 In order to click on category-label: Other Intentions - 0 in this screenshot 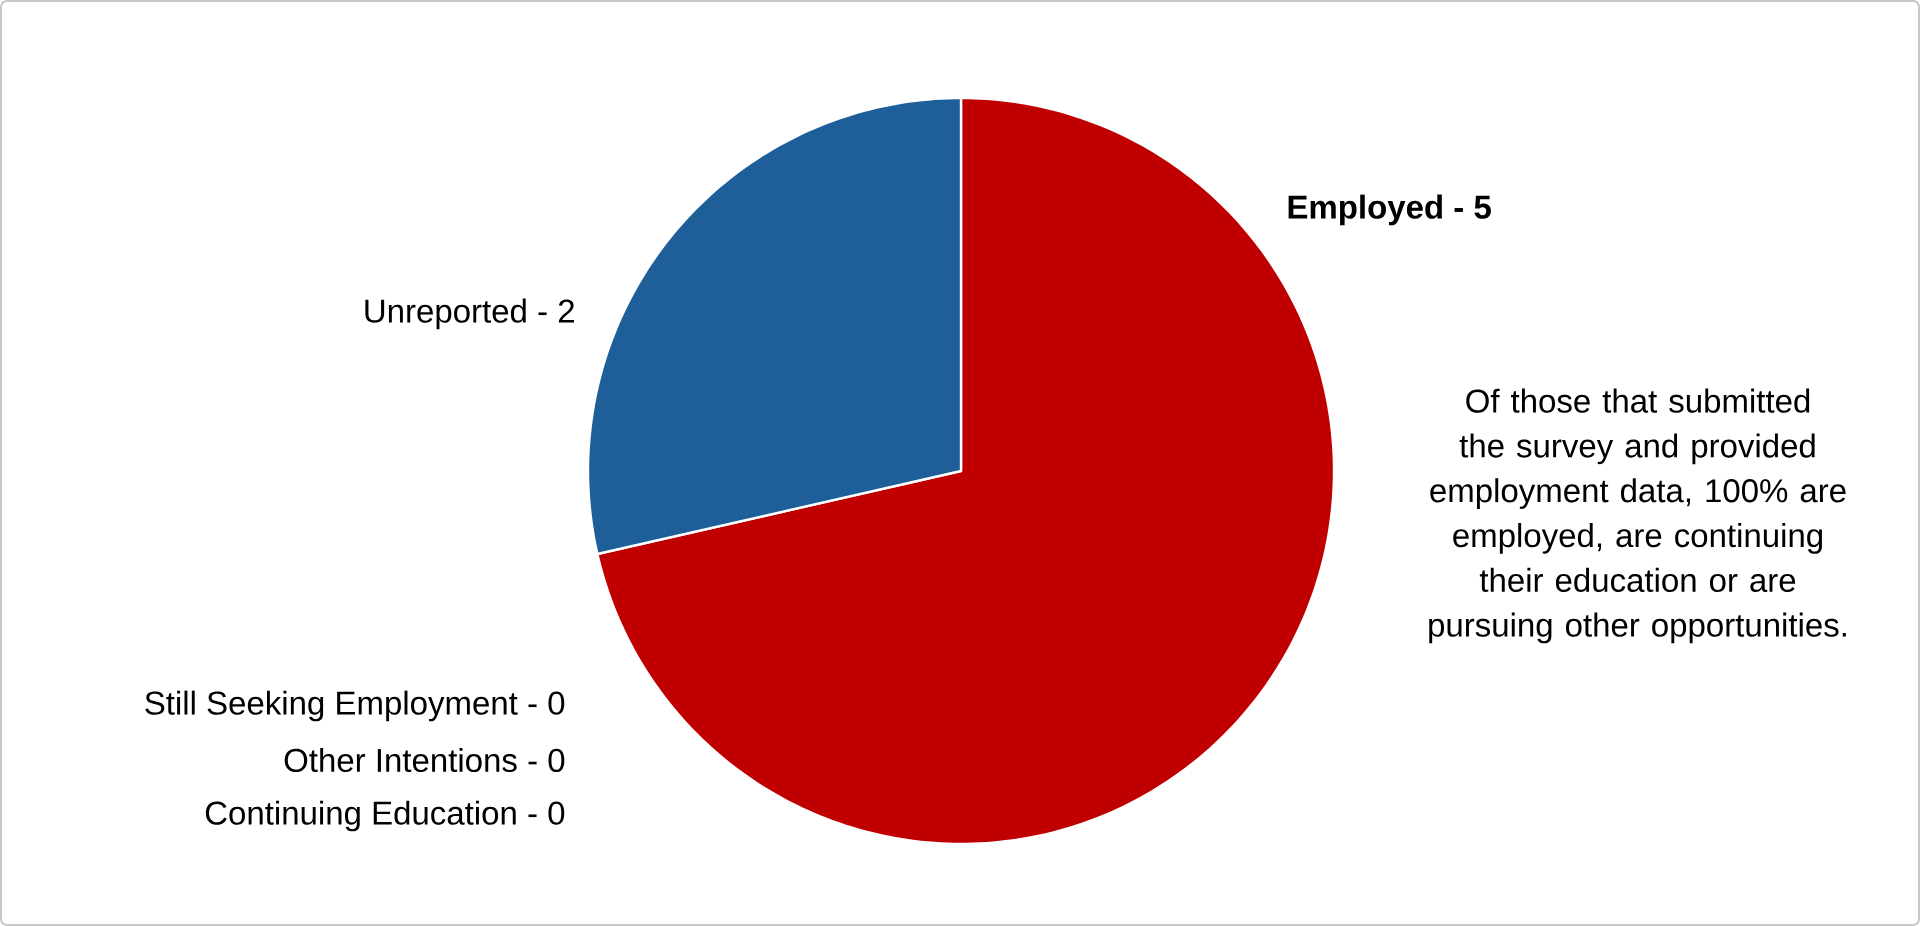, I will do `click(424, 760)`.